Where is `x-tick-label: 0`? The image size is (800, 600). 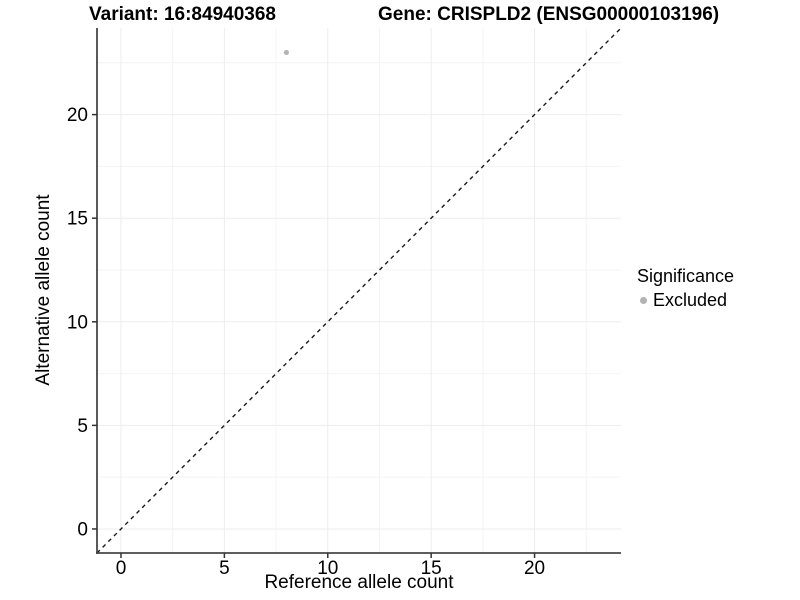
x-tick-label: 0 is located at coordinates (121, 568).